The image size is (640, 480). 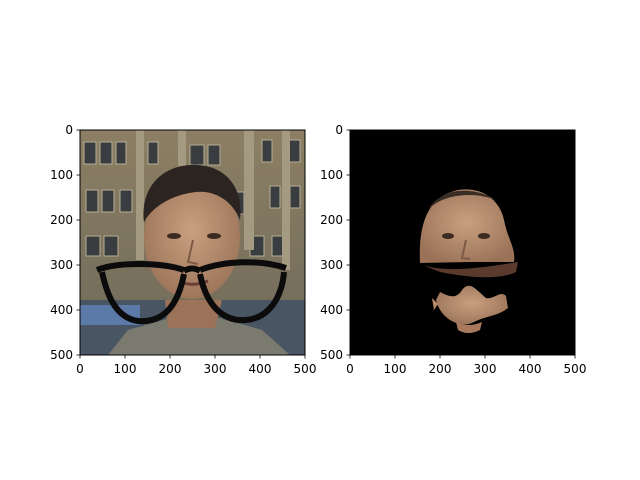 I want to click on left-xtick-label: 500, so click(x=305, y=369).